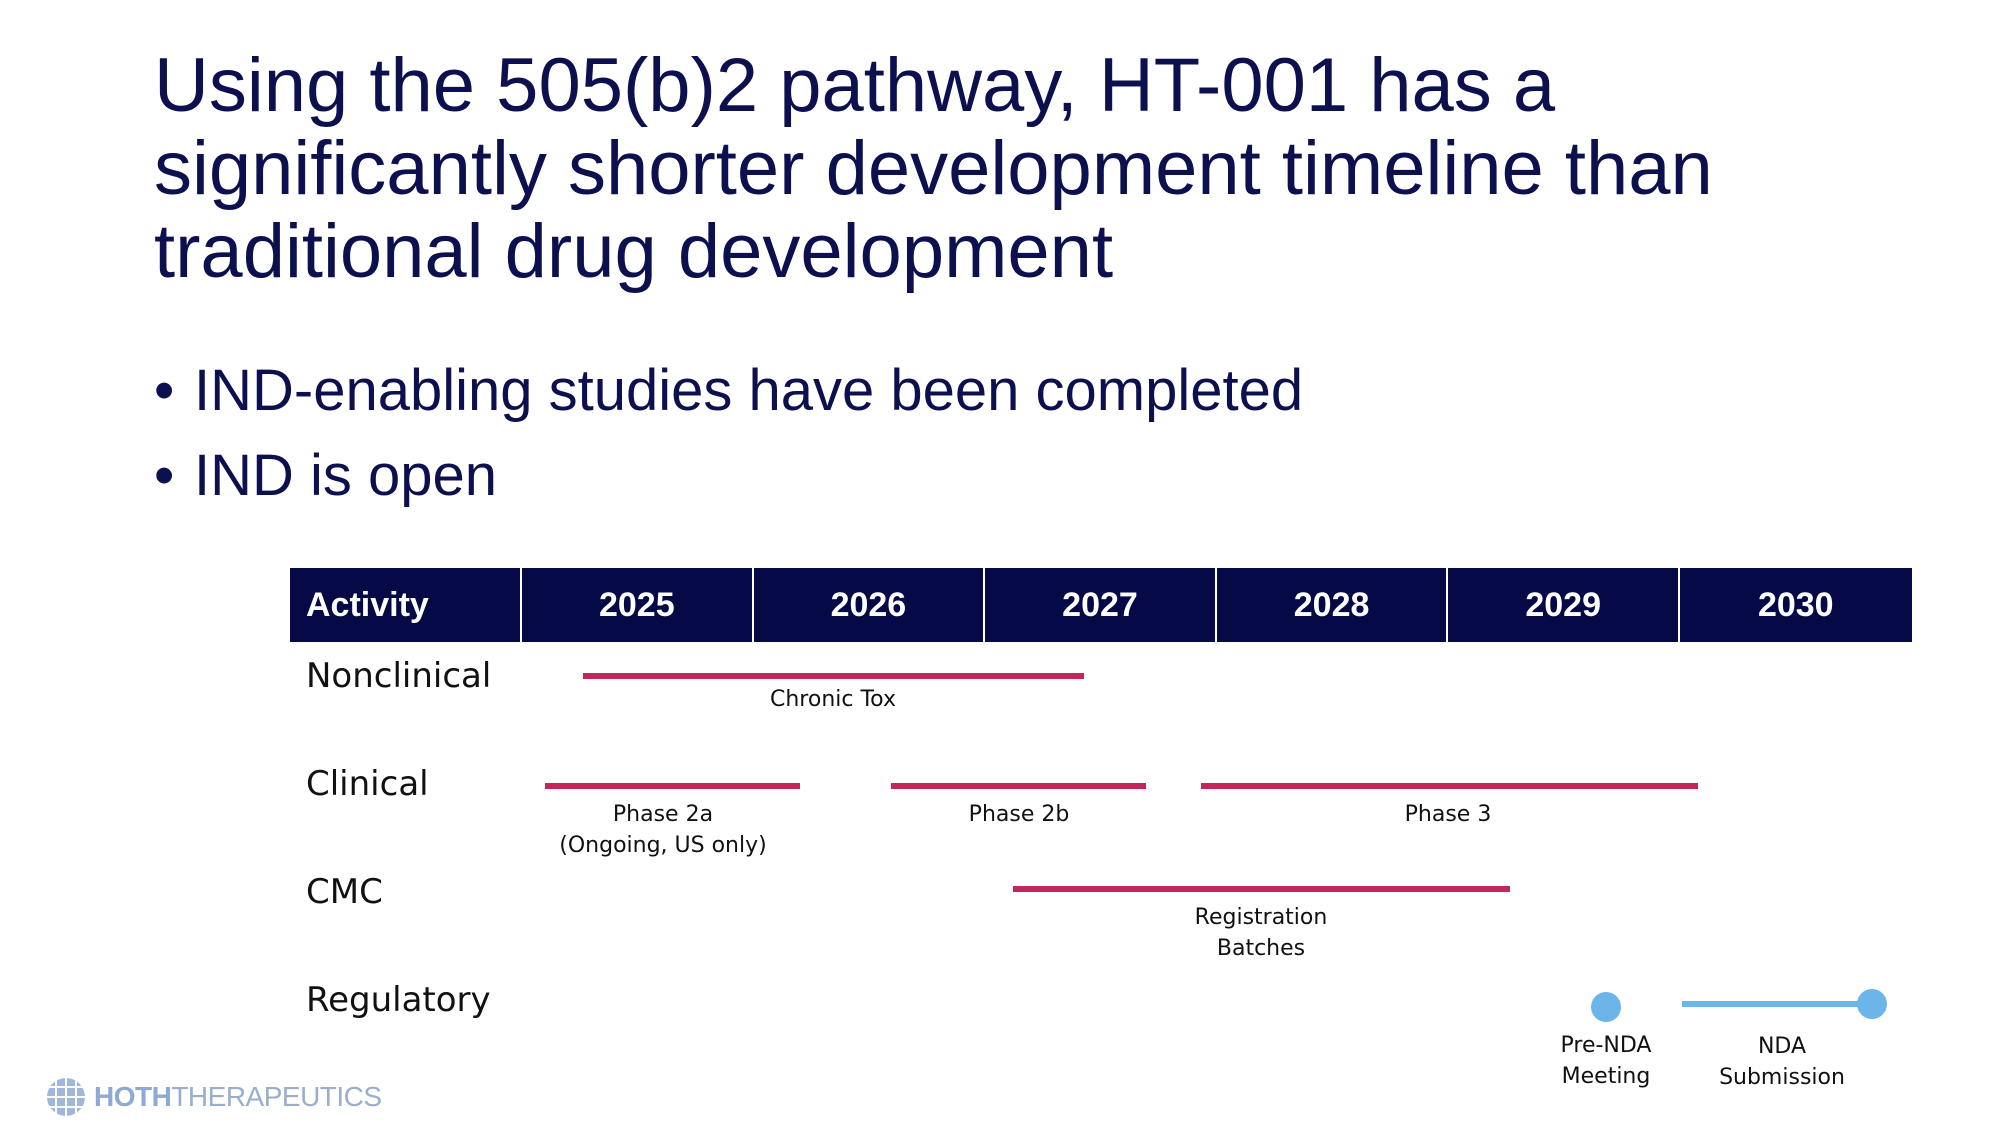 This screenshot has width=2000, height=1125. What do you see at coordinates (1782, 1046) in the screenshot?
I see `label-nda-line1: NDA` at bounding box center [1782, 1046].